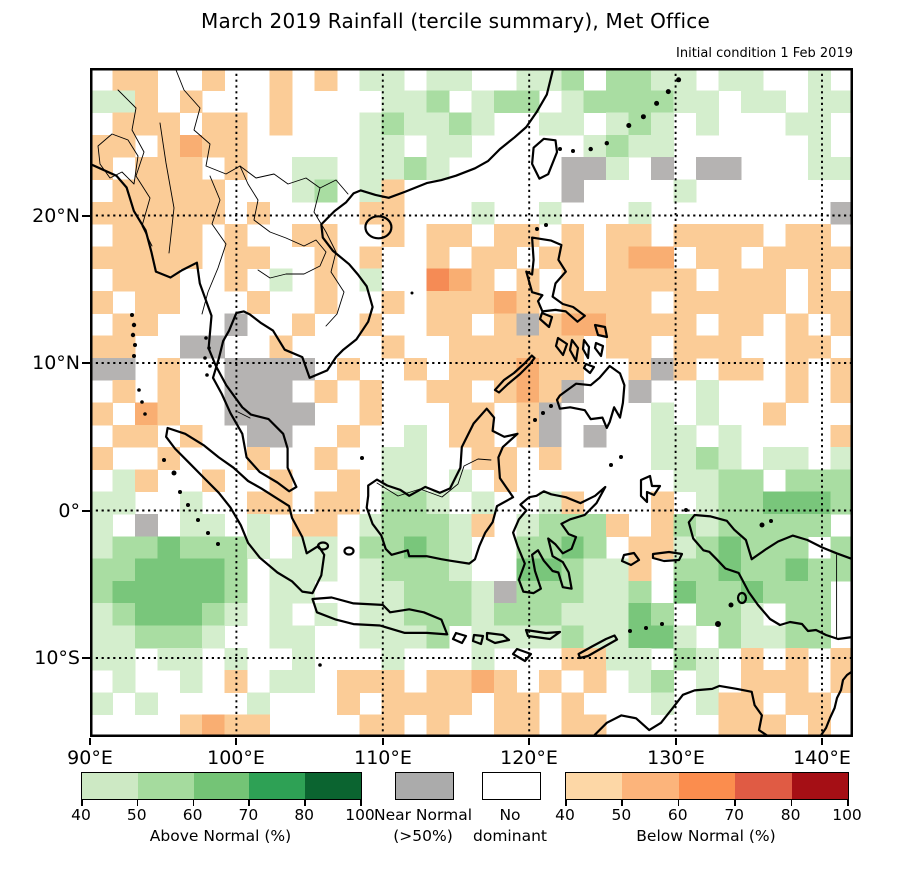  What do you see at coordinates (136, 815) in the screenshot?
I see `colorbar-tick-label: 50` at bounding box center [136, 815].